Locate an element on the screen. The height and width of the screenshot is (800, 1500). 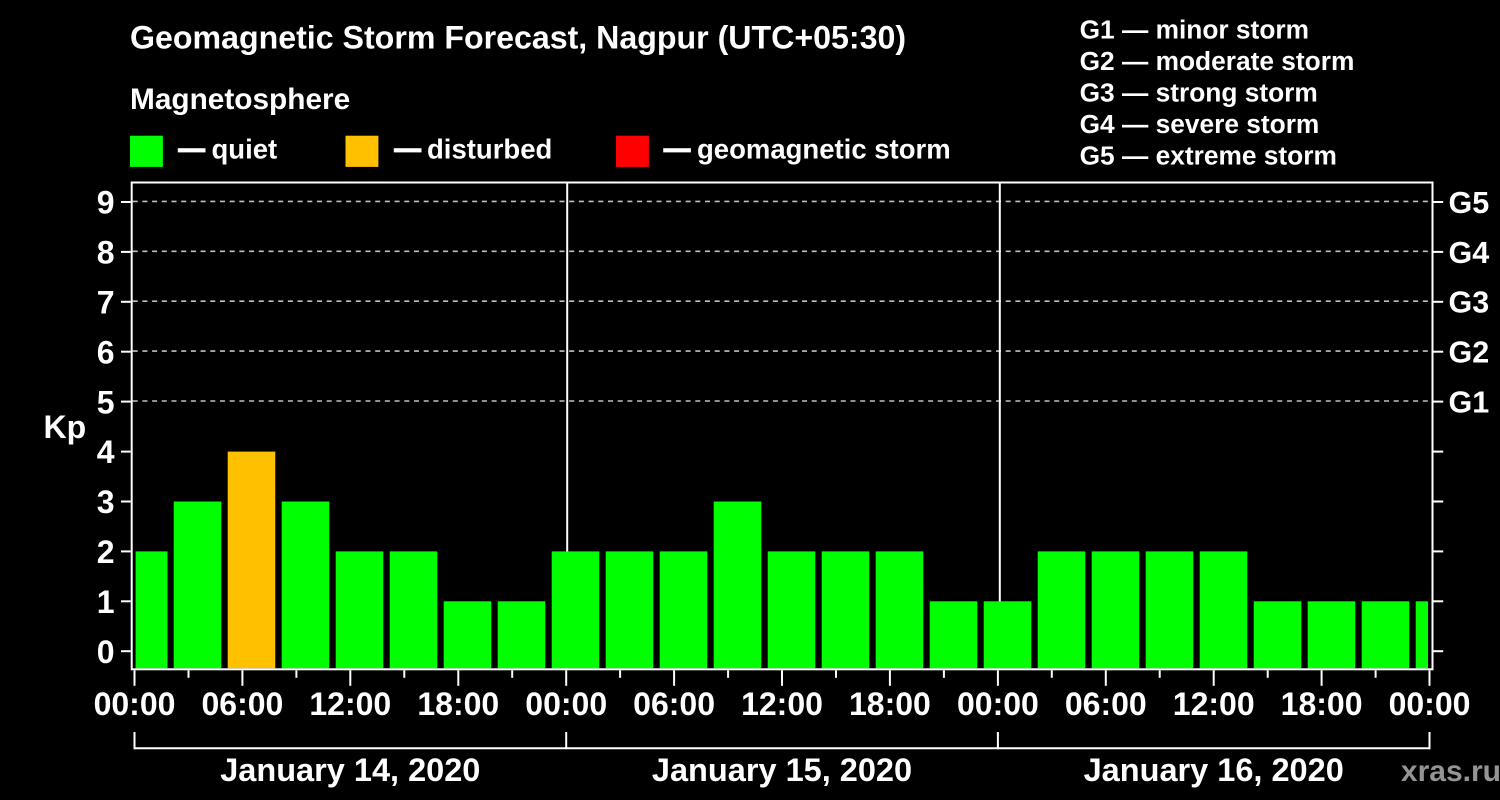
svg-text: Magnetosphere is located at coordinates (240, 99).